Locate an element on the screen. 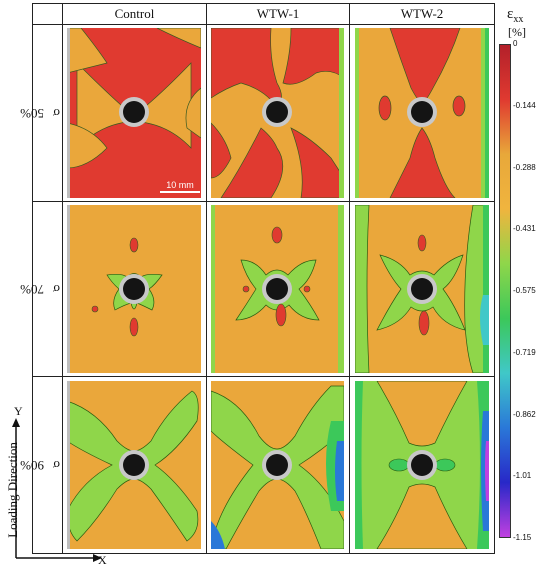 This screenshot has width=550, height=569. colorbar-title: εxx is located at coordinates (515, 15).